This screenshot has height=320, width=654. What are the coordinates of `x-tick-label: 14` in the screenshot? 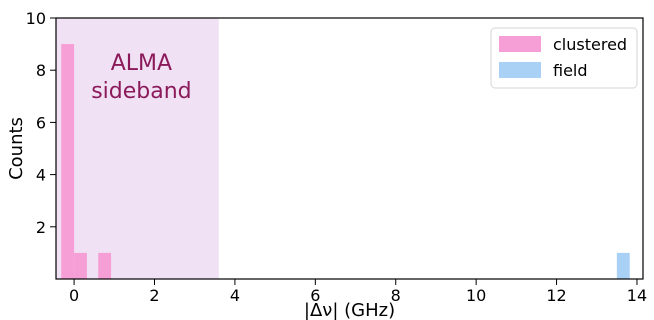 It's located at (637, 295).